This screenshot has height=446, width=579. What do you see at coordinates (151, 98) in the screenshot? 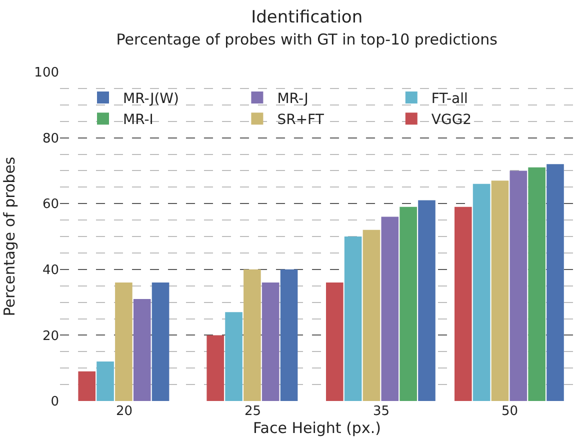
I see `legend-label: MR-J(W)` at bounding box center [151, 98].